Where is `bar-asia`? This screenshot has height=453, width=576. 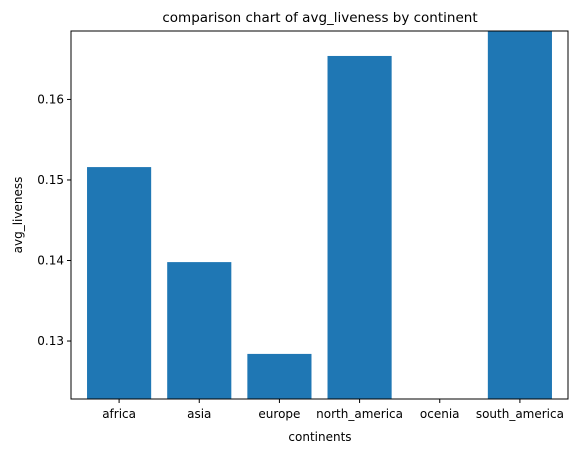 bar-asia is located at coordinates (199, 330).